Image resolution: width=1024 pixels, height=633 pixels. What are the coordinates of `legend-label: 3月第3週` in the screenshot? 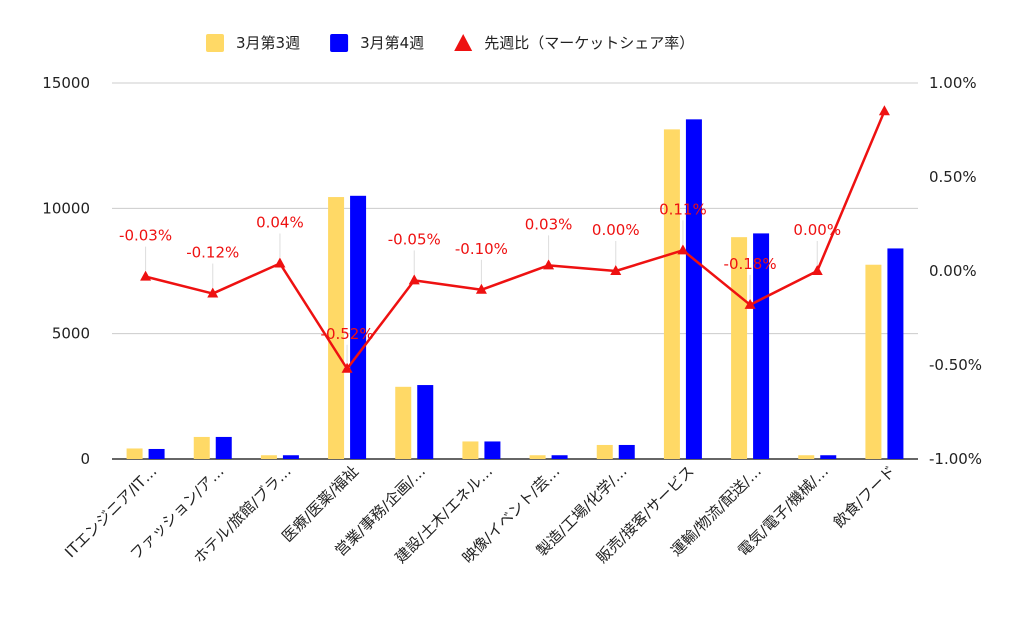 It's located at (268, 43).